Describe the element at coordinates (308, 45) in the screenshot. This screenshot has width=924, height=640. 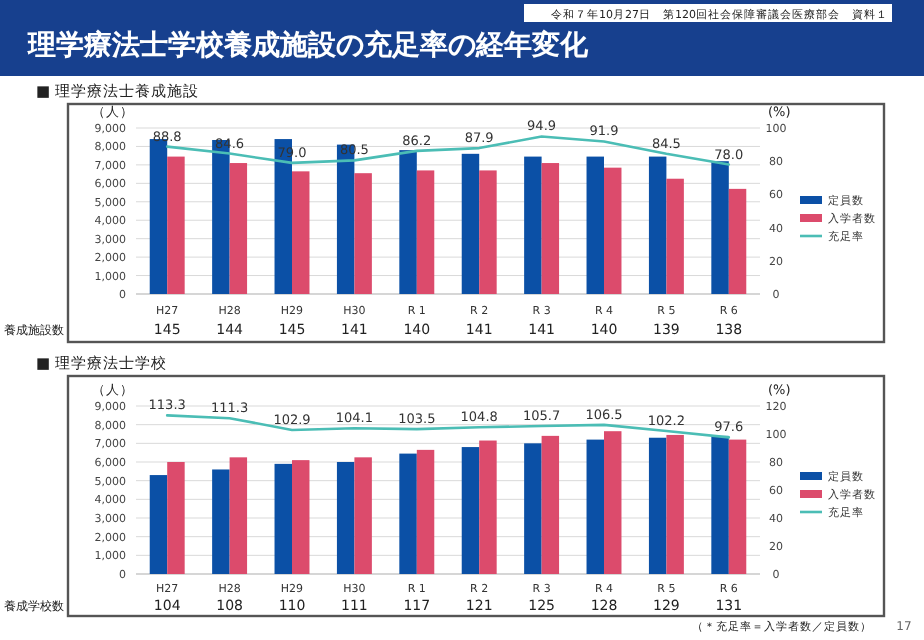
I see `chart-title: 理学療法士学校養成施設の充足率の経年変化` at that location.